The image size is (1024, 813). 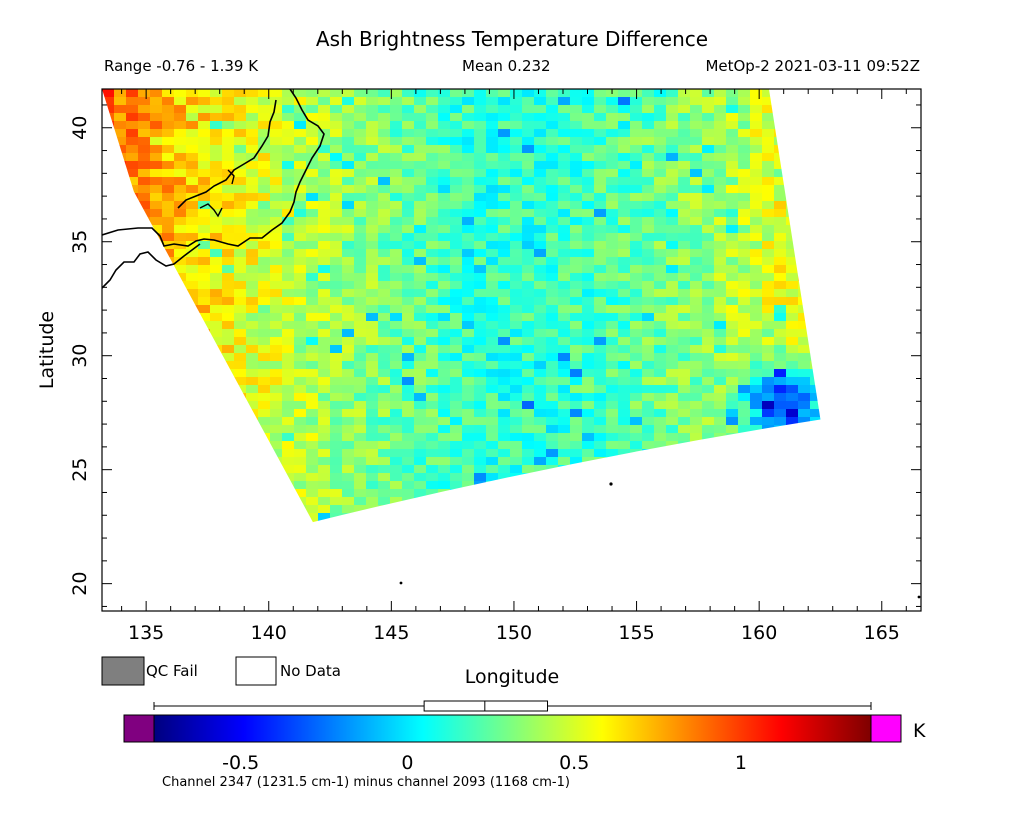 I want to click on x-tick-label: 140, so click(x=269, y=633).